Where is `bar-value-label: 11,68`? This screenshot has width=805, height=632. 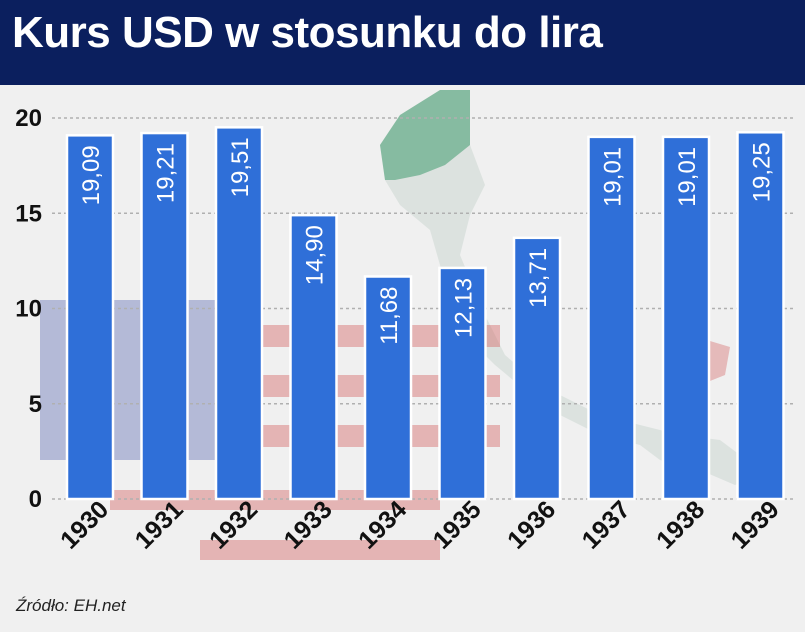
bar-value-label: 11,68 is located at coordinates (389, 315).